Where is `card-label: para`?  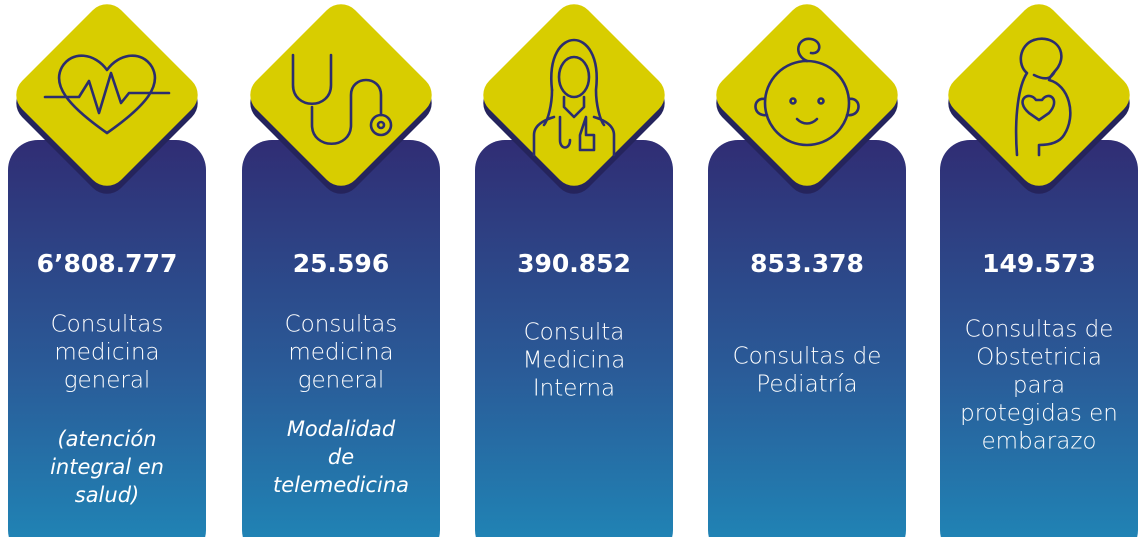 card-label: para is located at coordinates (1039, 386).